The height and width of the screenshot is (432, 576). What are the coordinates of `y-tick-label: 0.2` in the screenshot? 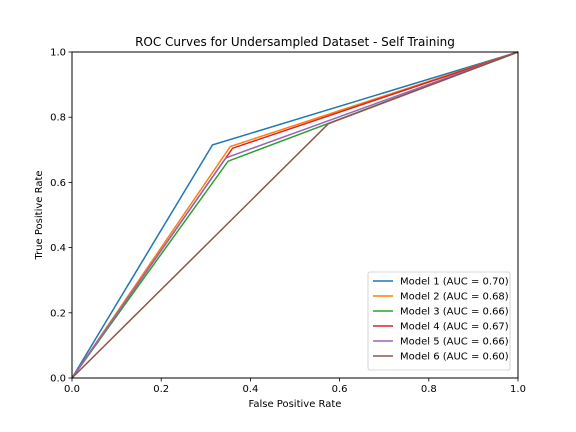 It's located at (58, 313).